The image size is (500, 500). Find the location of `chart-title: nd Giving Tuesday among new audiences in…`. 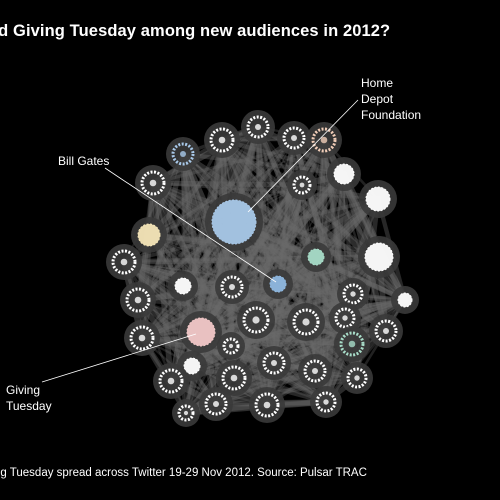

chart-title: nd Giving Tuesday among new audiences in… is located at coordinates (195, 31).